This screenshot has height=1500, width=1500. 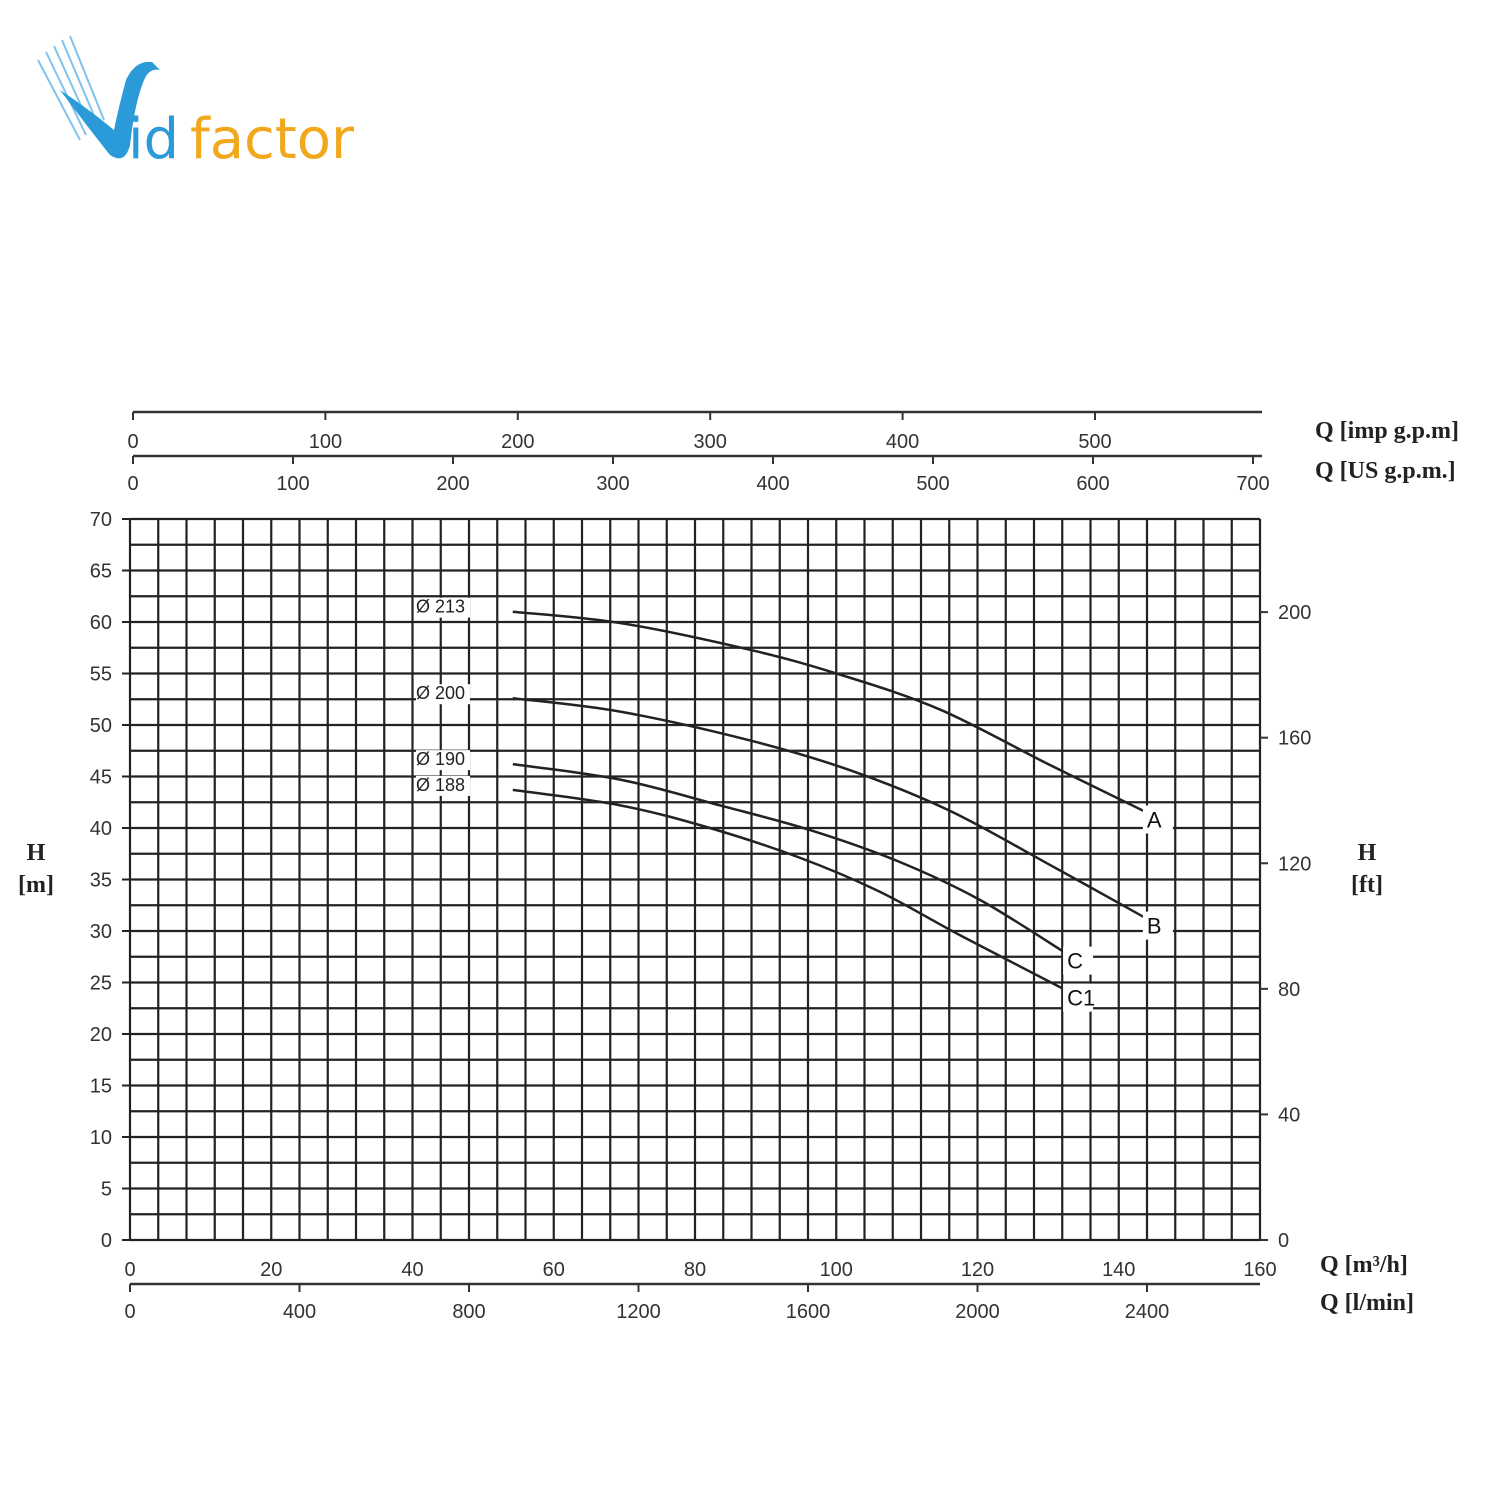 What do you see at coordinates (440, 693) in the screenshot?
I see `curve-diameter-label: Ø 200` at bounding box center [440, 693].